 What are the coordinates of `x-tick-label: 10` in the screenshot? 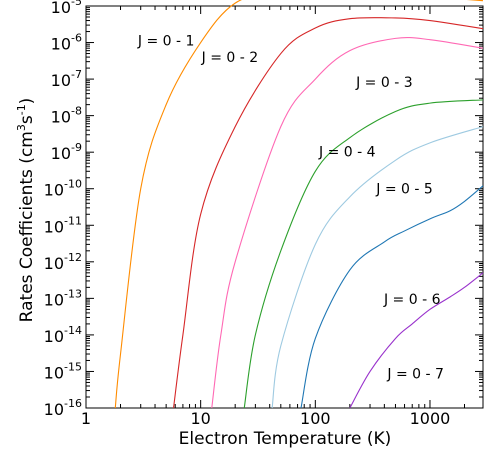 It's located at (200, 418).